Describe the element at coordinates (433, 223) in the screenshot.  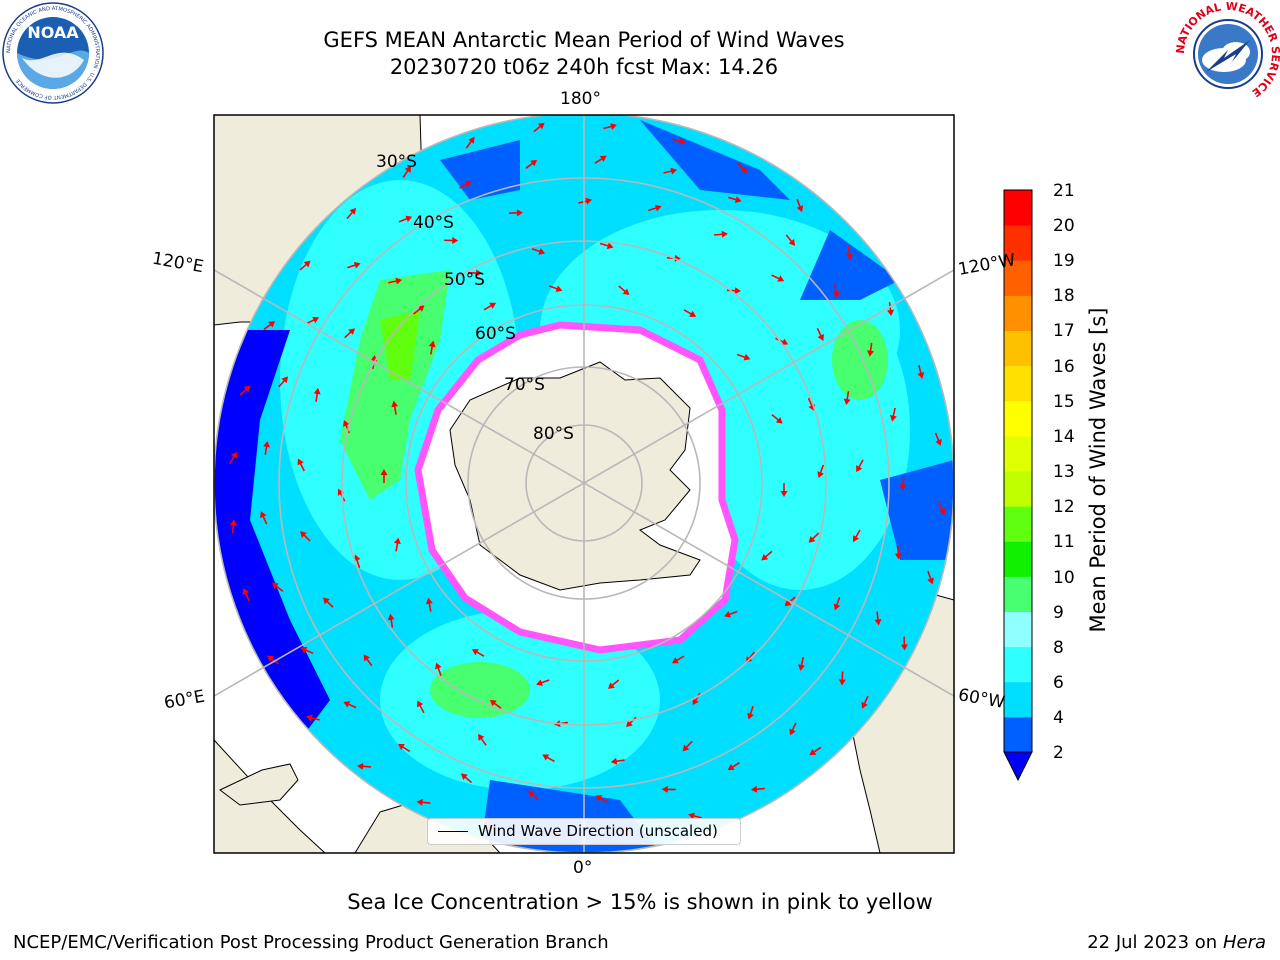
I see `parallel-label-40s: 40°S` at that location.